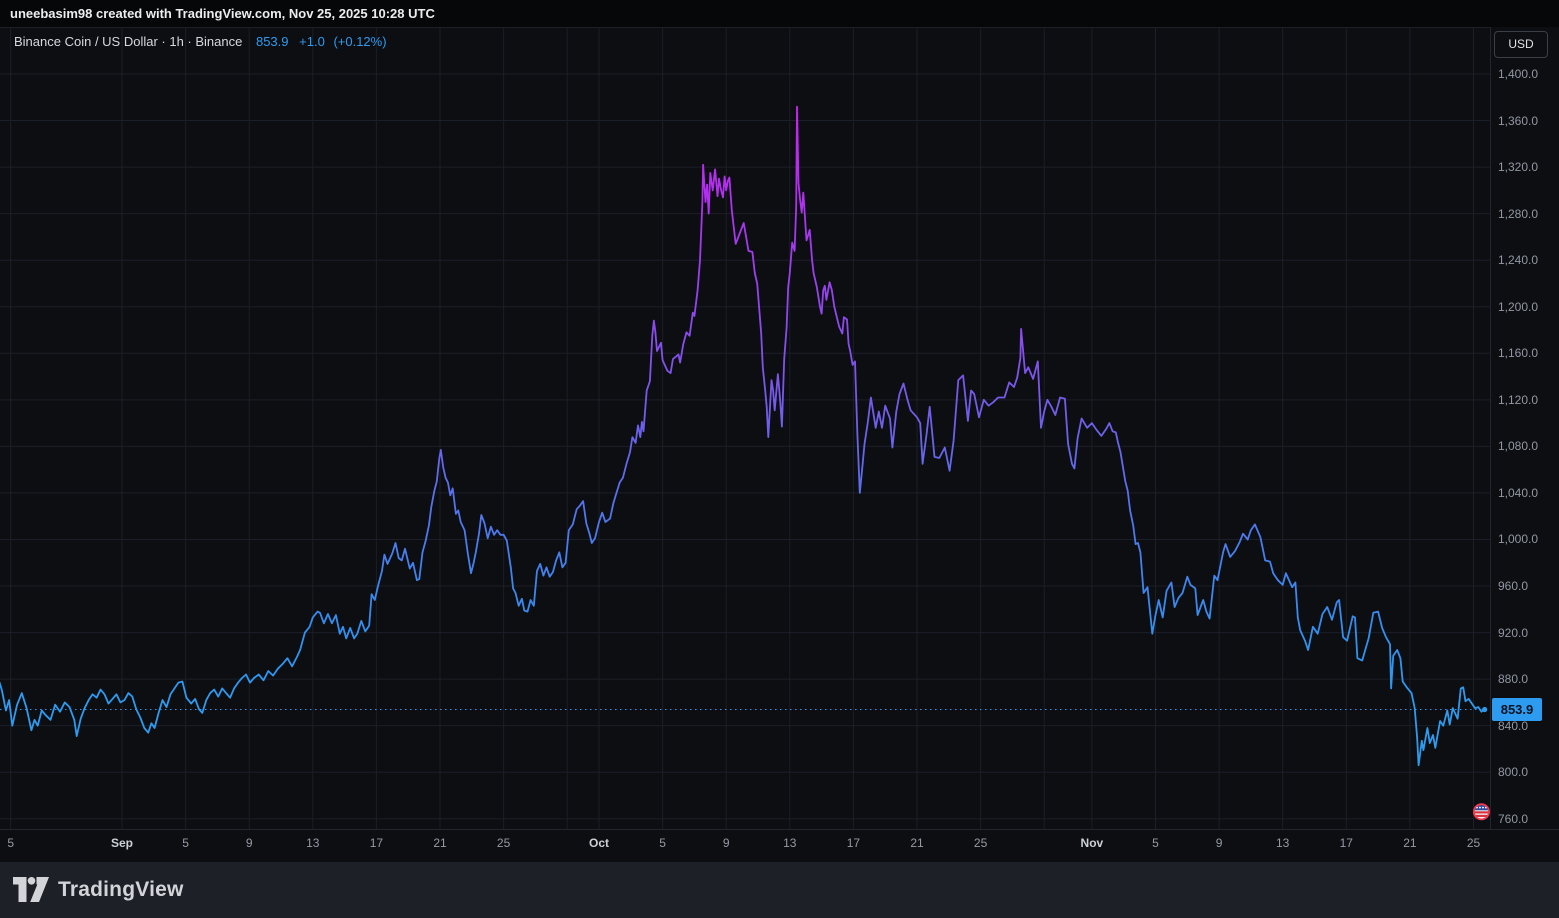  I want to click on time-scale: 5 Sep 5 9 13 17 21 25 Oct 5 9 13 17 21 25 Nov 5 9 13 17 21 25, so click(779, 846).